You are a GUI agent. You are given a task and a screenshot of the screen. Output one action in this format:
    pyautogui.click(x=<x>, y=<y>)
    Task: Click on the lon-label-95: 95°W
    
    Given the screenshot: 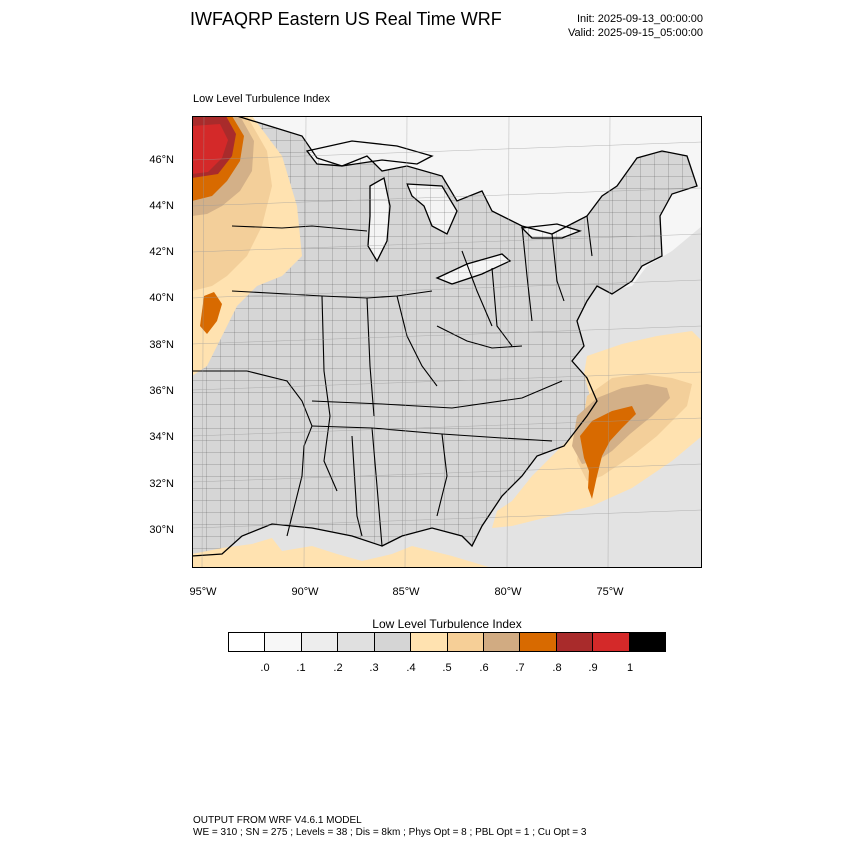 What is the action you would take?
    pyautogui.click(x=203, y=592)
    